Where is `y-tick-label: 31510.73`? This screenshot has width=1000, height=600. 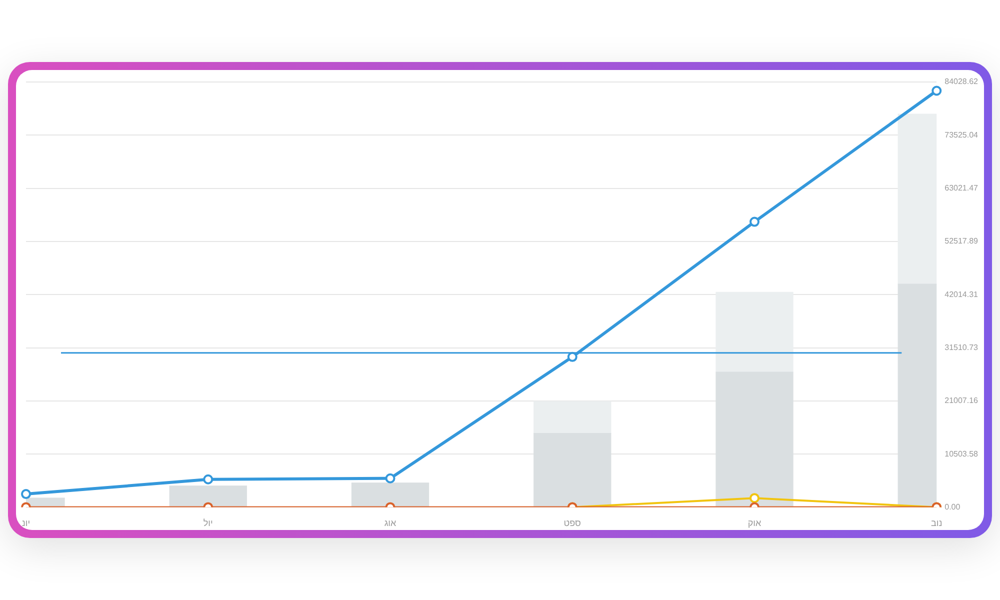
y-tick-label: 31510.73 is located at coordinates (961, 347).